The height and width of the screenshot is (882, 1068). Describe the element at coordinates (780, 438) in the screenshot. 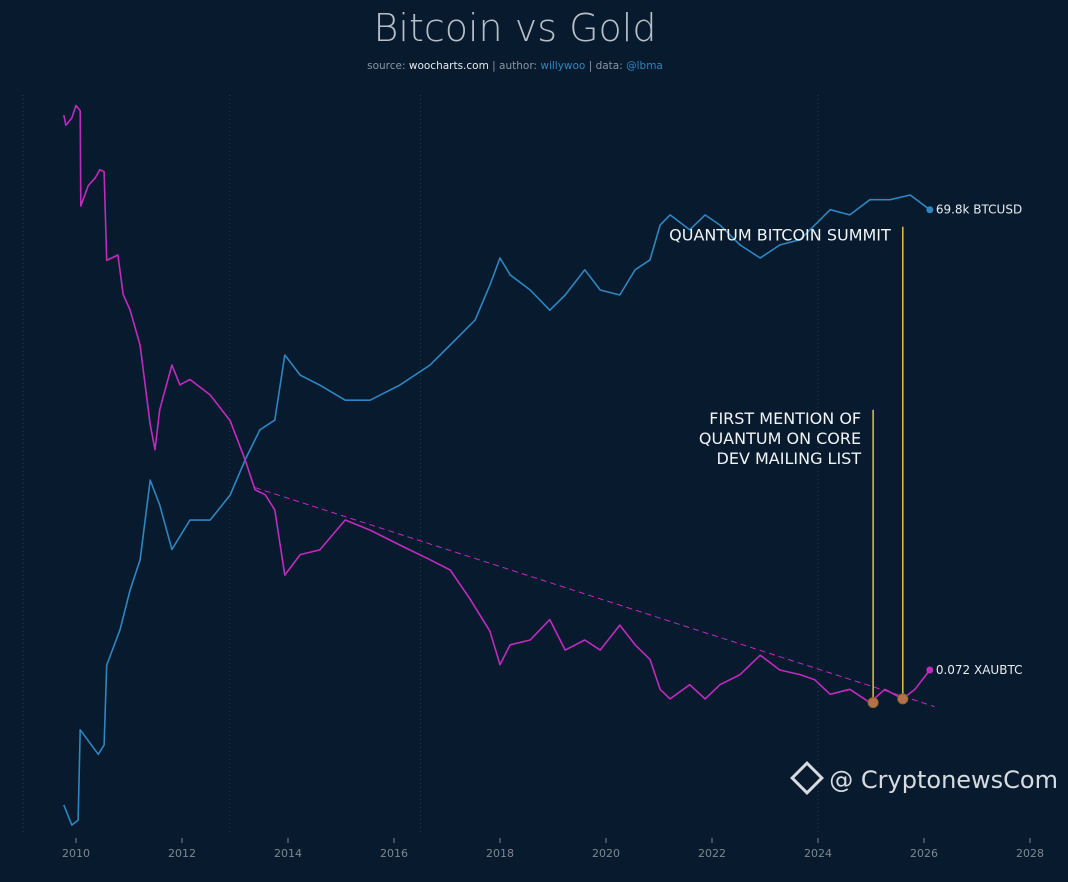

I see `annotation-text: QUANTUM ON CORE` at that location.